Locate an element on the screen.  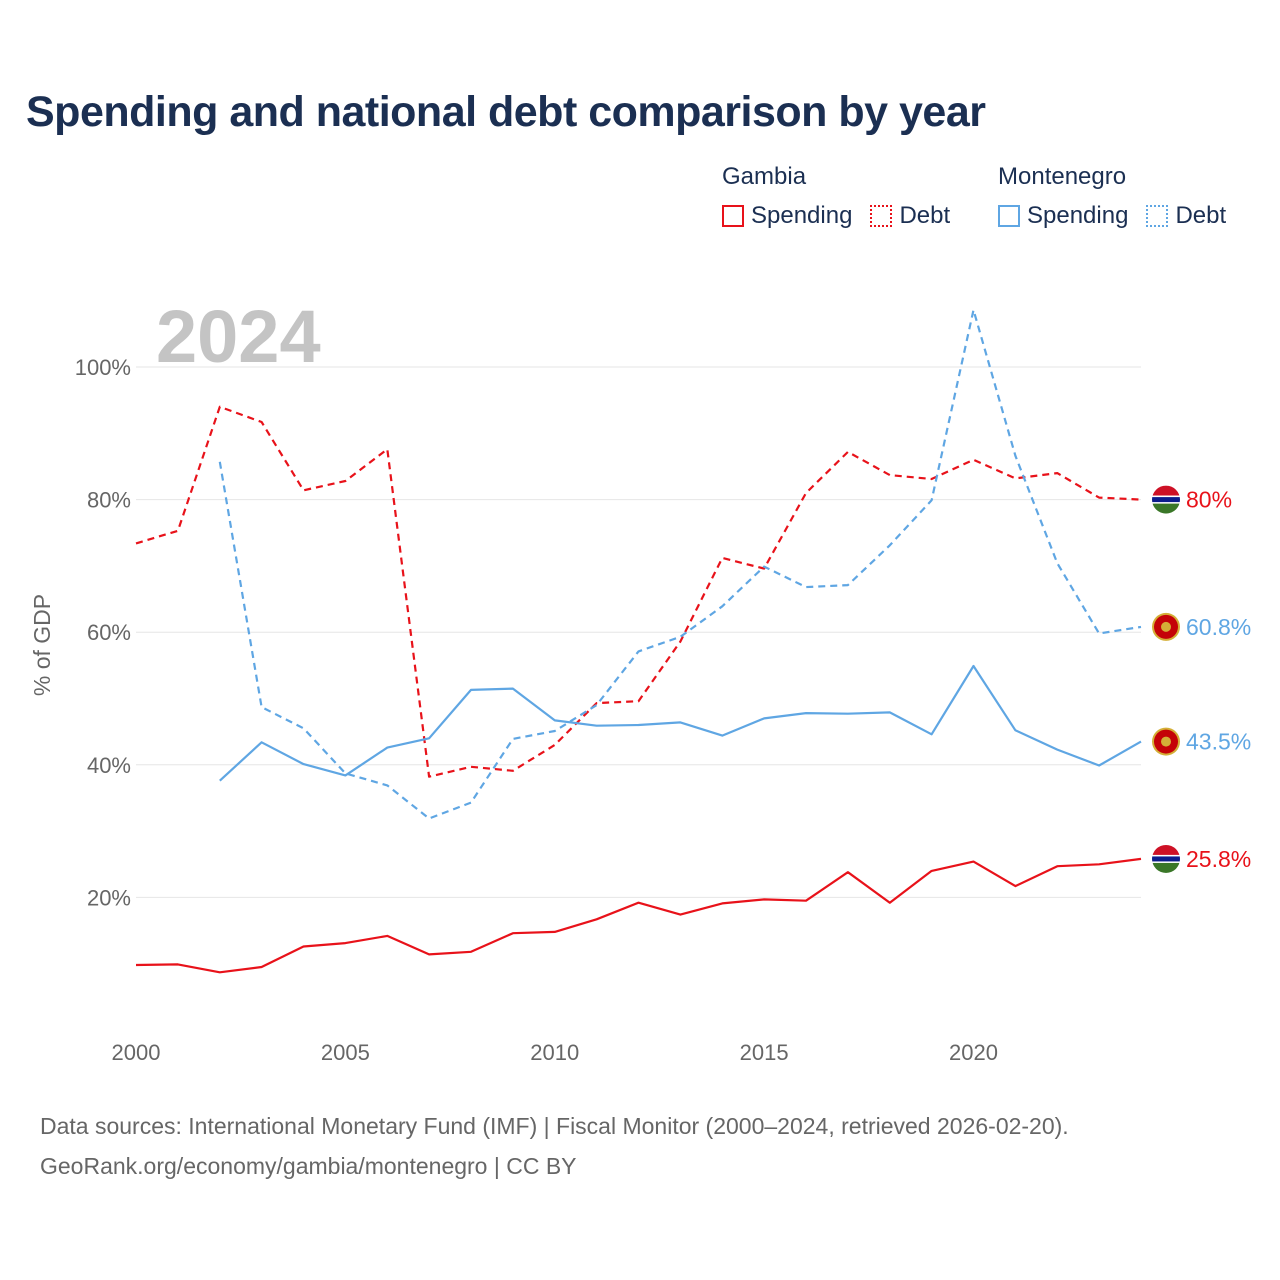
y-tick-label: 20% is located at coordinates (109, 897).